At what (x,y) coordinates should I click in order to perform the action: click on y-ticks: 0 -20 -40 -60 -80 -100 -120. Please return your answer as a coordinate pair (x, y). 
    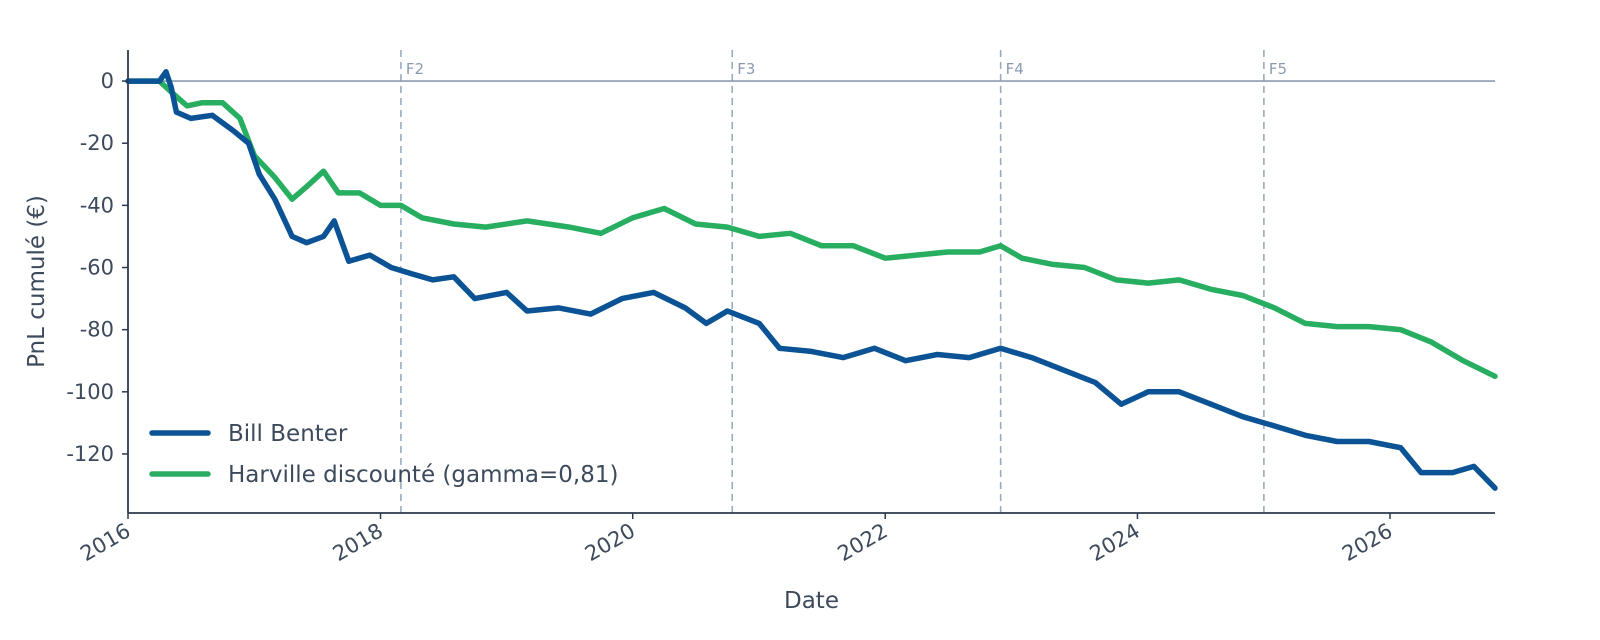
    Looking at the image, I should click on (97, 267).